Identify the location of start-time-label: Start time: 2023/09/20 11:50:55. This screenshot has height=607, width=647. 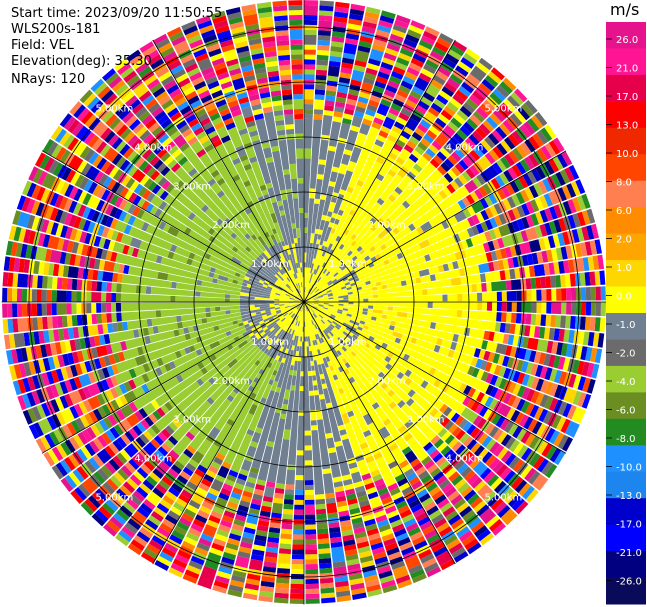
(117, 13).